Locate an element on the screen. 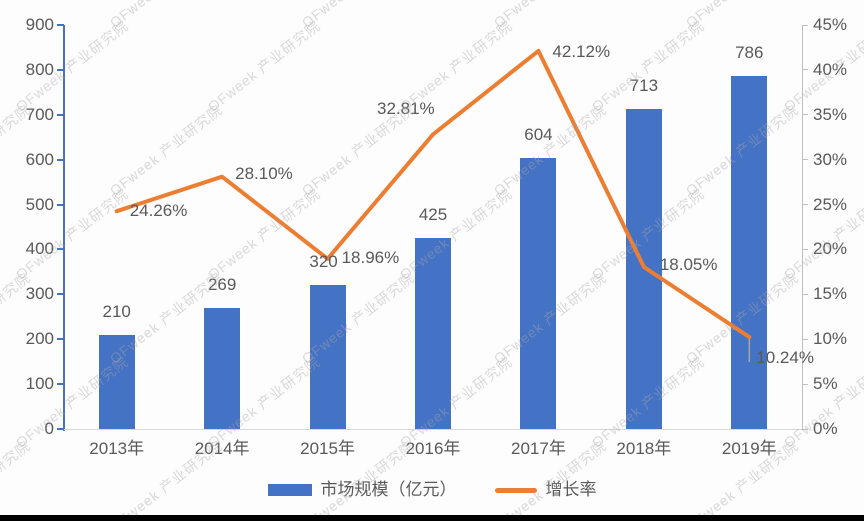 The image size is (864, 521). bar-value-label: 604 is located at coordinates (538, 134).